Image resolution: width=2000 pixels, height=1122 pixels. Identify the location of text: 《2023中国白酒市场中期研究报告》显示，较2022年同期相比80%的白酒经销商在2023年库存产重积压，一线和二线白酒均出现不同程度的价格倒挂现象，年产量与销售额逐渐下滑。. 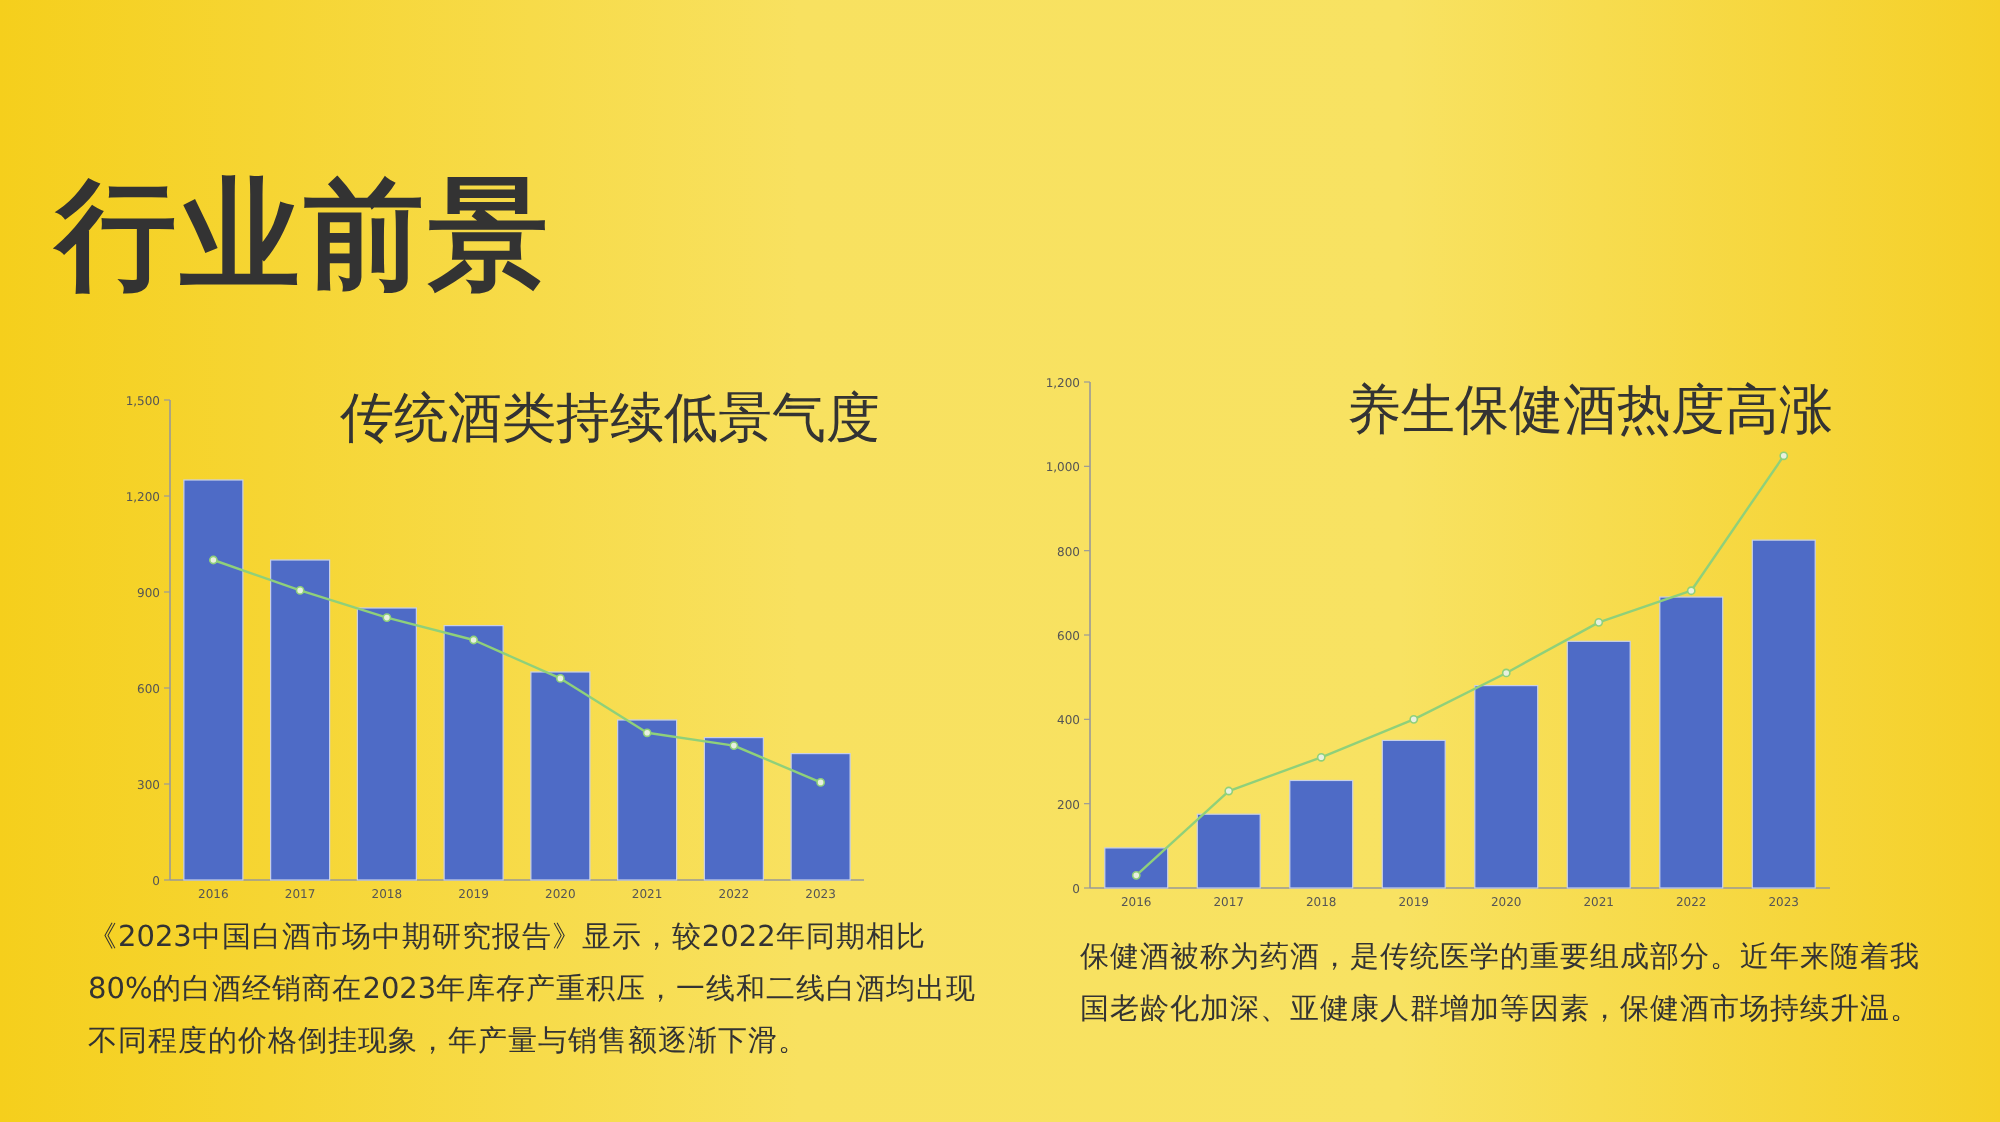
(533, 990).